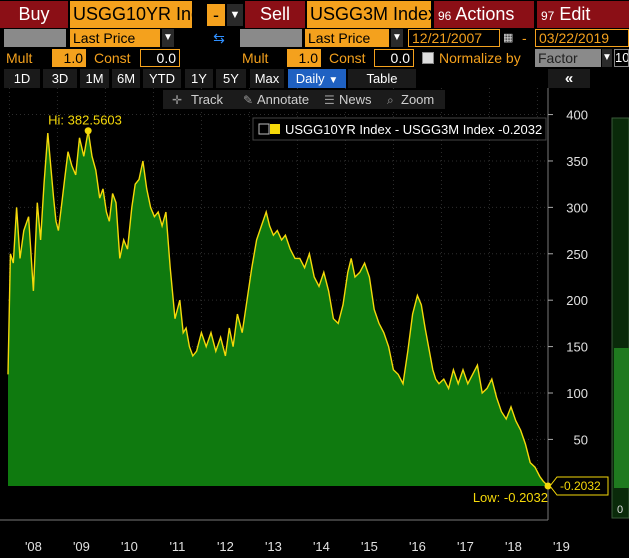  What do you see at coordinates (417, 546) in the screenshot?
I see `x-tick-label: '16` at bounding box center [417, 546].